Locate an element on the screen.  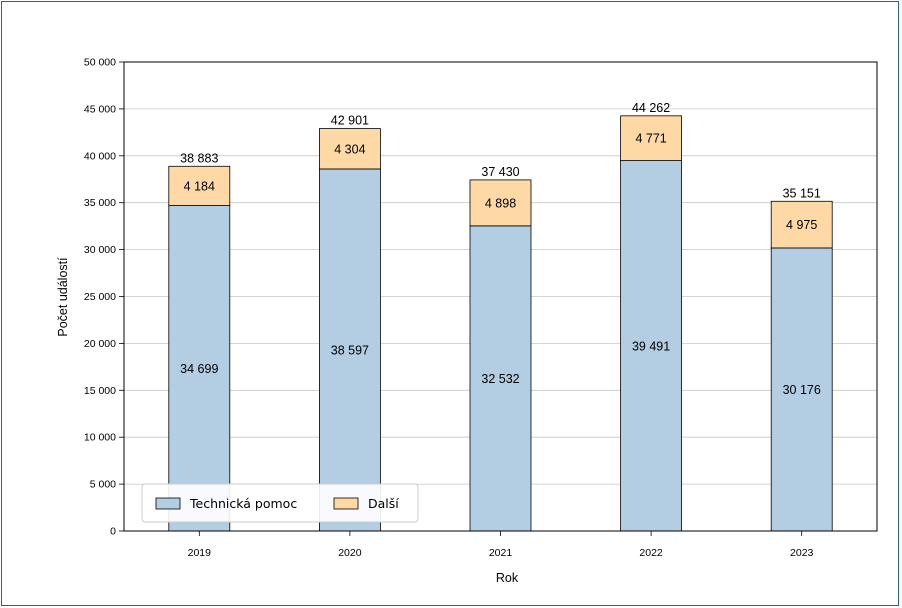
y-tick-label: 50 000 is located at coordinates (100, 63).